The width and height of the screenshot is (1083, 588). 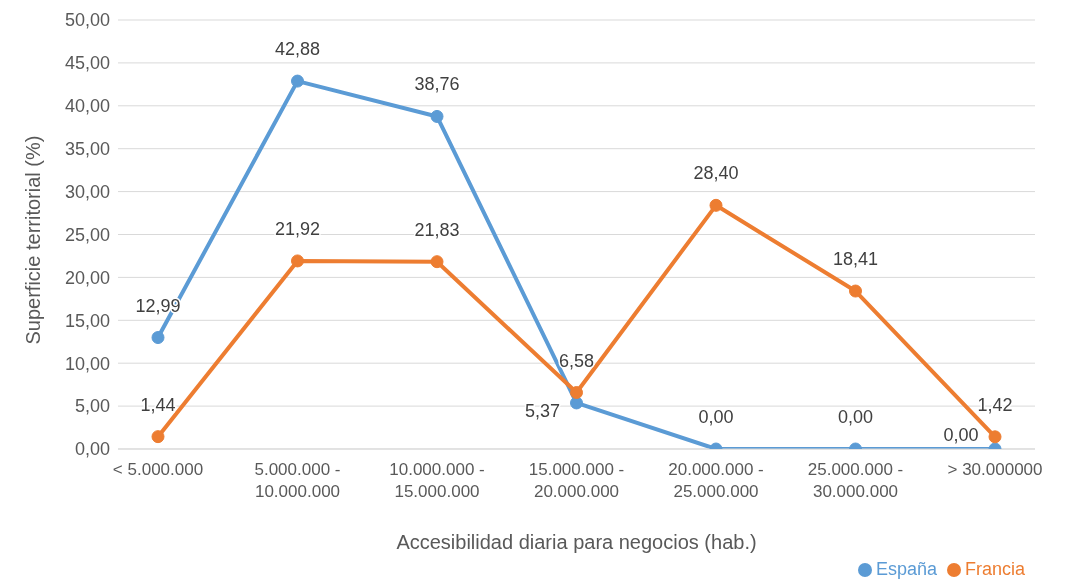 I want to click on y-tick-label: 0,00, so click(x=92, y=449).